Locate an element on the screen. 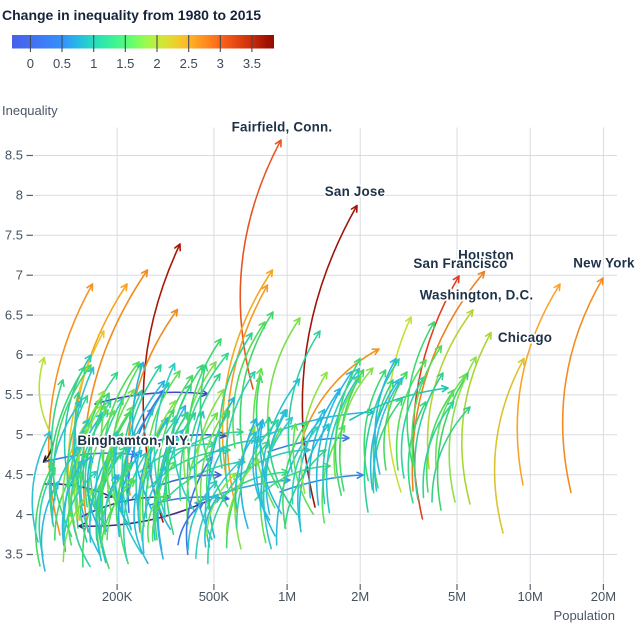 The height and width of the screenshot is (640, 640). svg-text: San Jose is located at coordinates (355, 191).